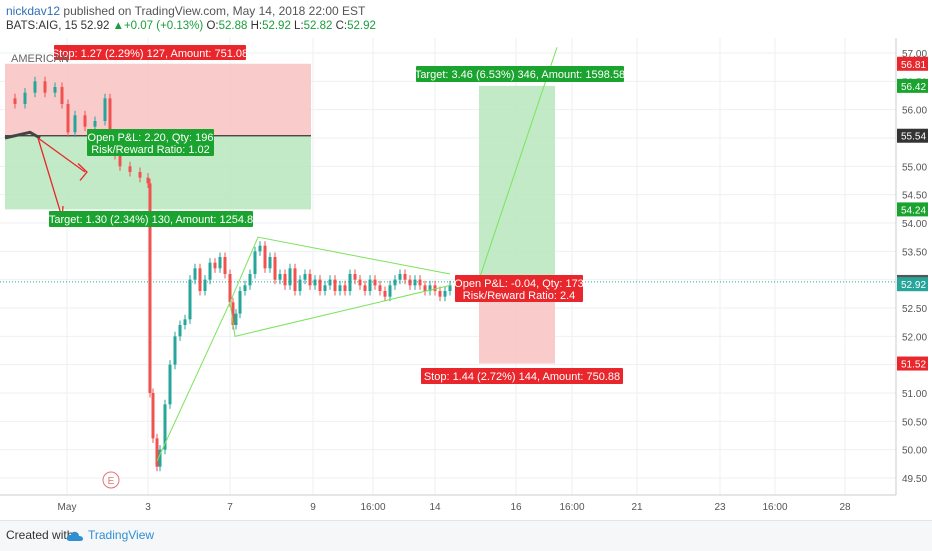 The height and width of the screenshot is (551, 932). What do you see at coordinates (150, 52) in the screenshot?
I see `stop-label-1: Stop: 1.27 (2.29%) 127, Amount: 751.08` at bounding box center [150, 52].